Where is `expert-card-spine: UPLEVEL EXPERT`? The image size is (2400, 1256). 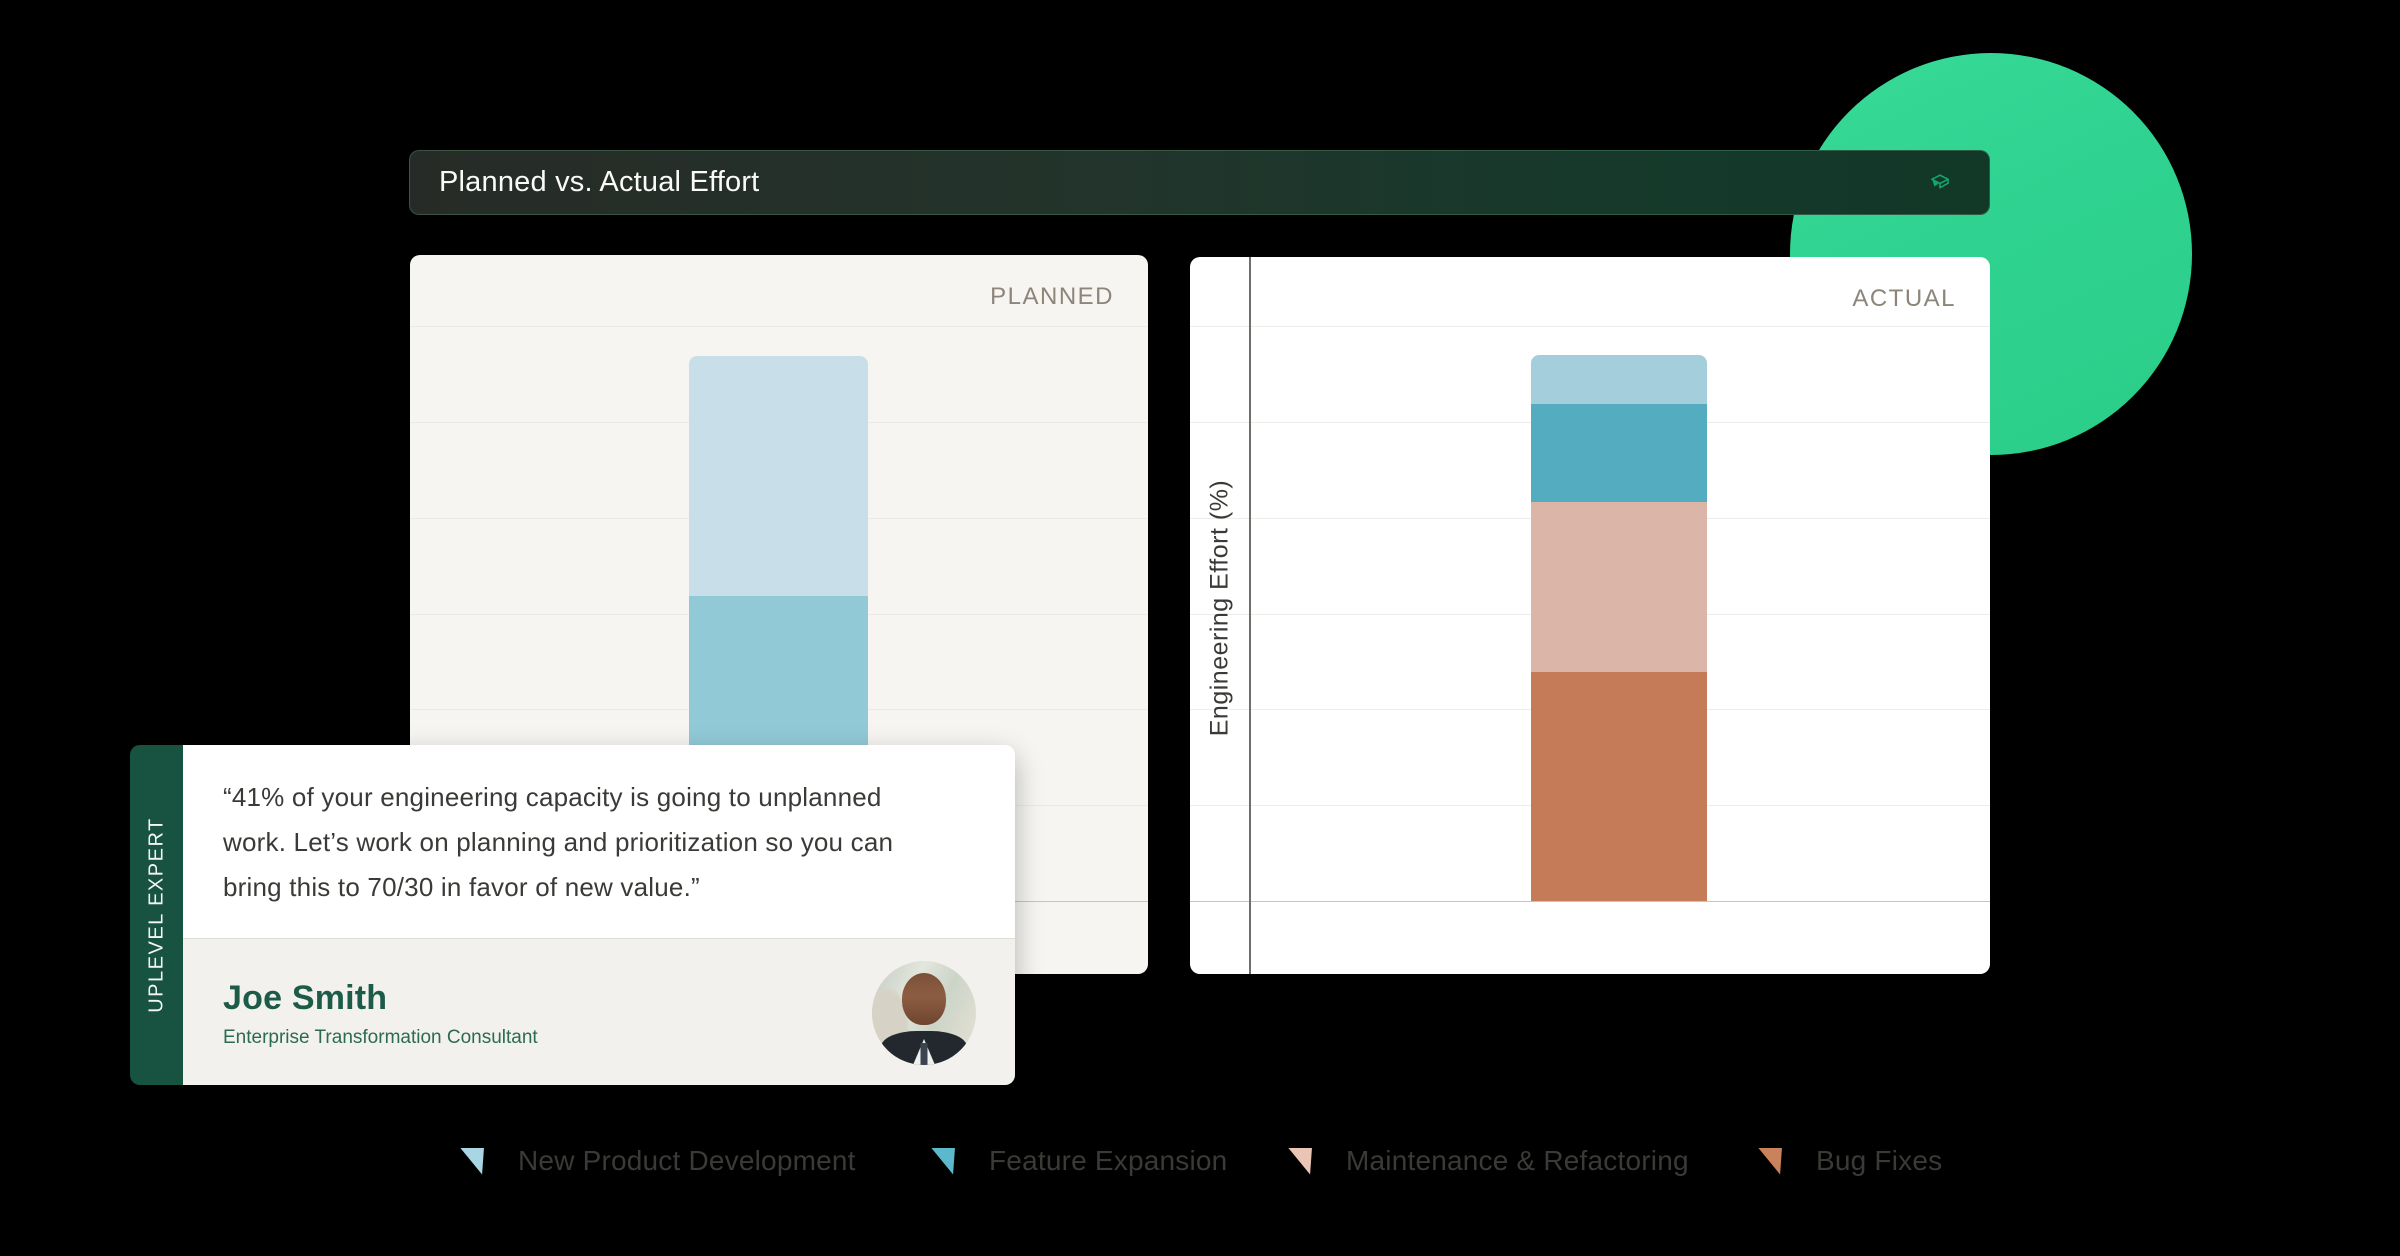 expert-card-spine: UPLEVEL EXPERT is located at coordinates (156, 915).